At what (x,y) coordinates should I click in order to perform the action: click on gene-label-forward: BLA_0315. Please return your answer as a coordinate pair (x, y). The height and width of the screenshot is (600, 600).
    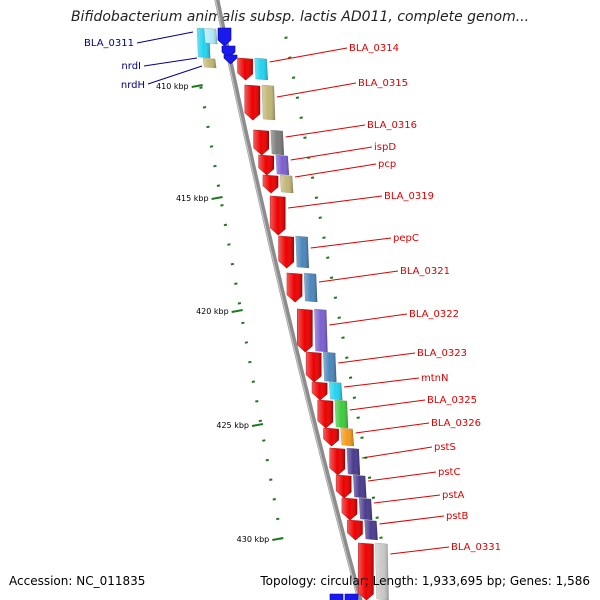
    Looking at the image, I should click on (383, 83).